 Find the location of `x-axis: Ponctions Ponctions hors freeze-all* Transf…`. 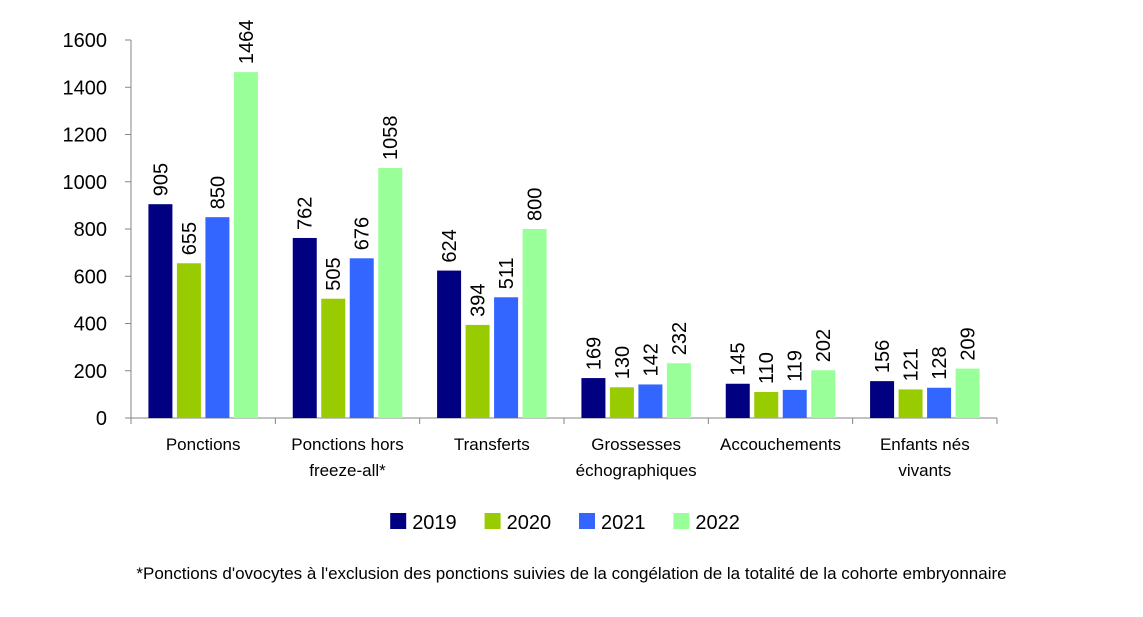

x-axis: Ponctions Ponctions hors freeze-all* Transf… is located at coordinates (564, 448).